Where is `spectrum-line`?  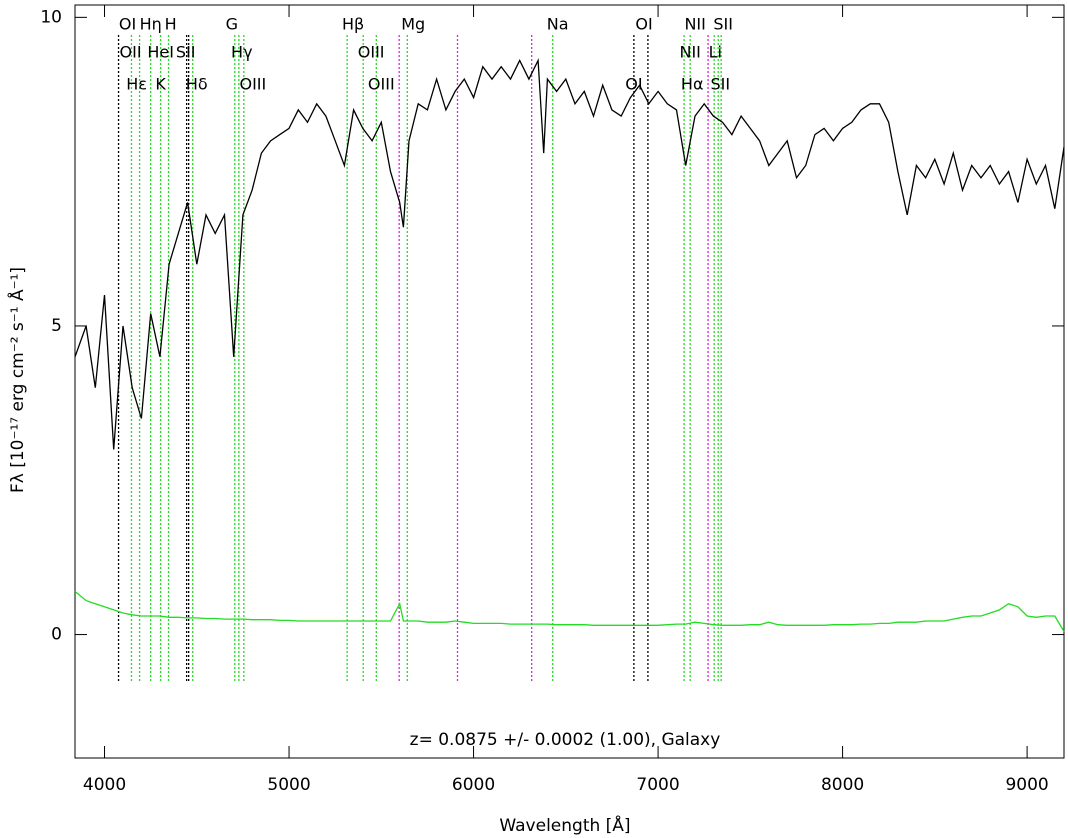
spectrum-line is located at coordinates (569, 611).